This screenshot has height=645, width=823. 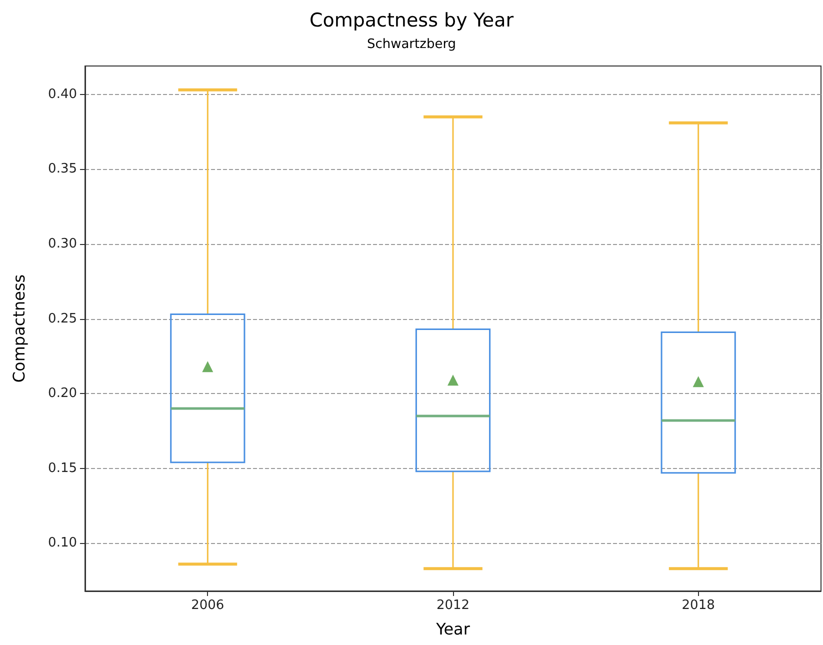 I want to click on y-tick-label: 0.20, so click(x=62, y=394).